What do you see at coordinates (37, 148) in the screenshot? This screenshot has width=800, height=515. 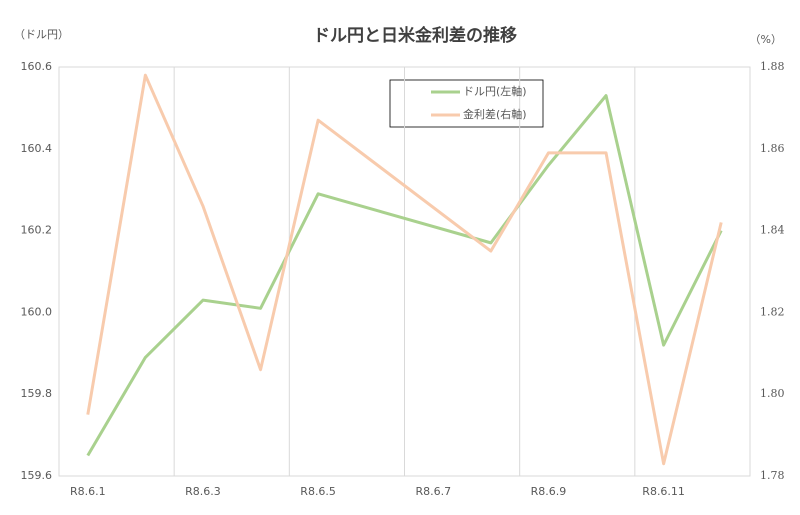 I see `y-tick-label: 160.4` at bounding box center [37, 148].